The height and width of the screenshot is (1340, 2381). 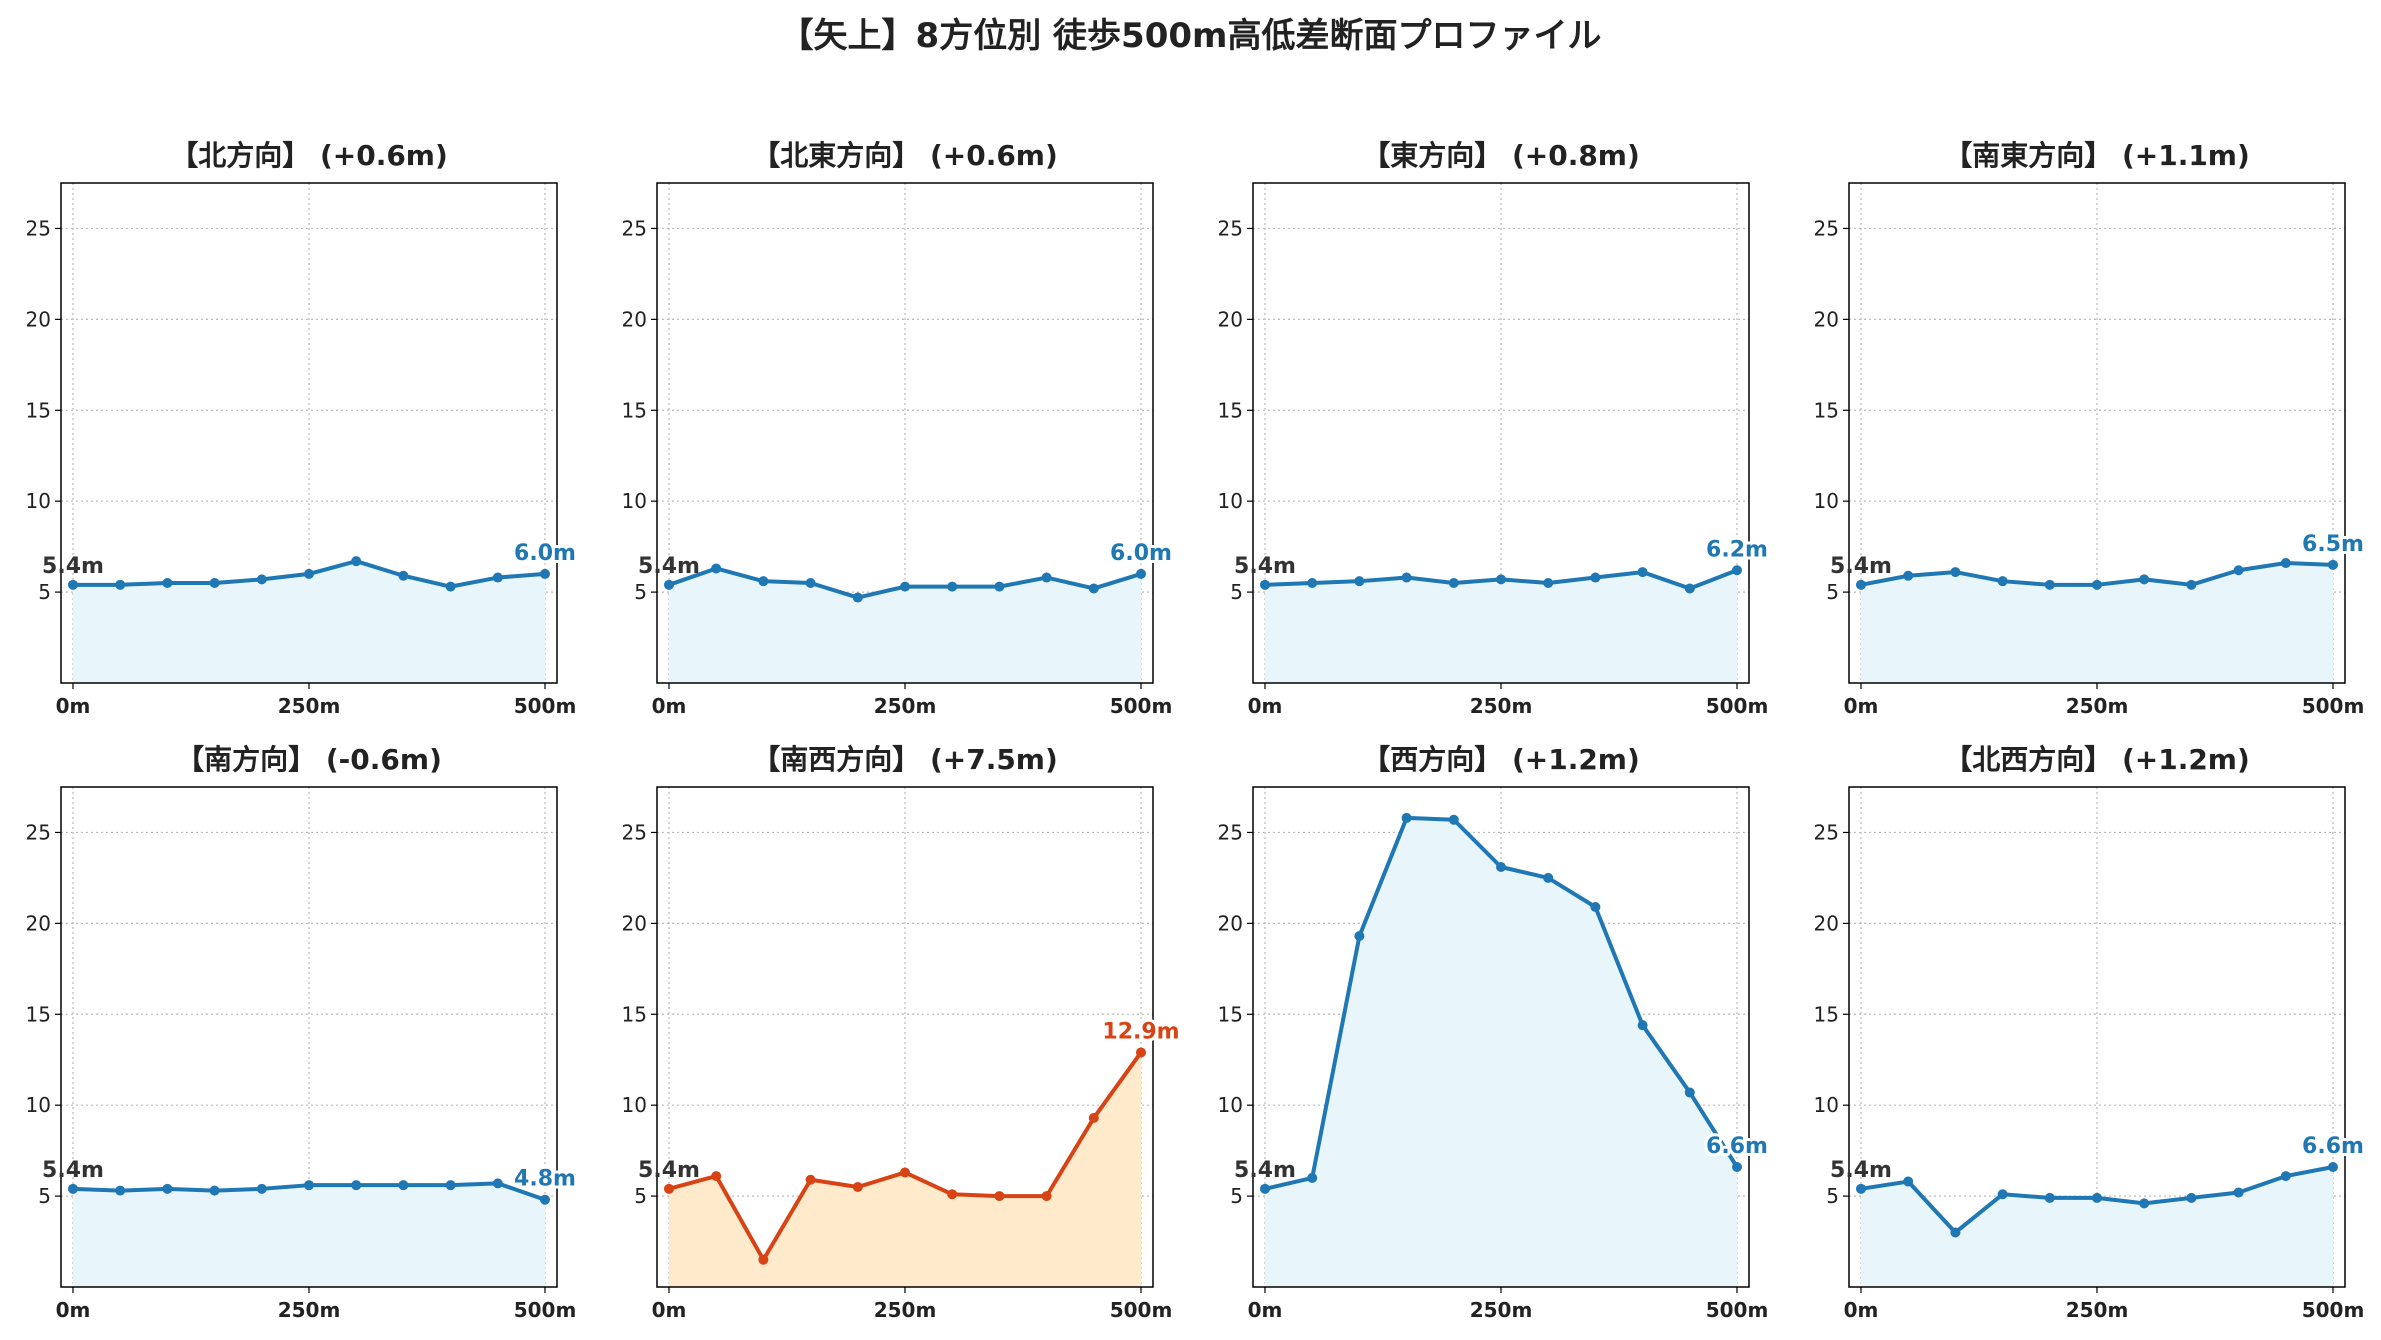 I want to click on end-value-label: 12.9m, so click(x=1140, y=1031).